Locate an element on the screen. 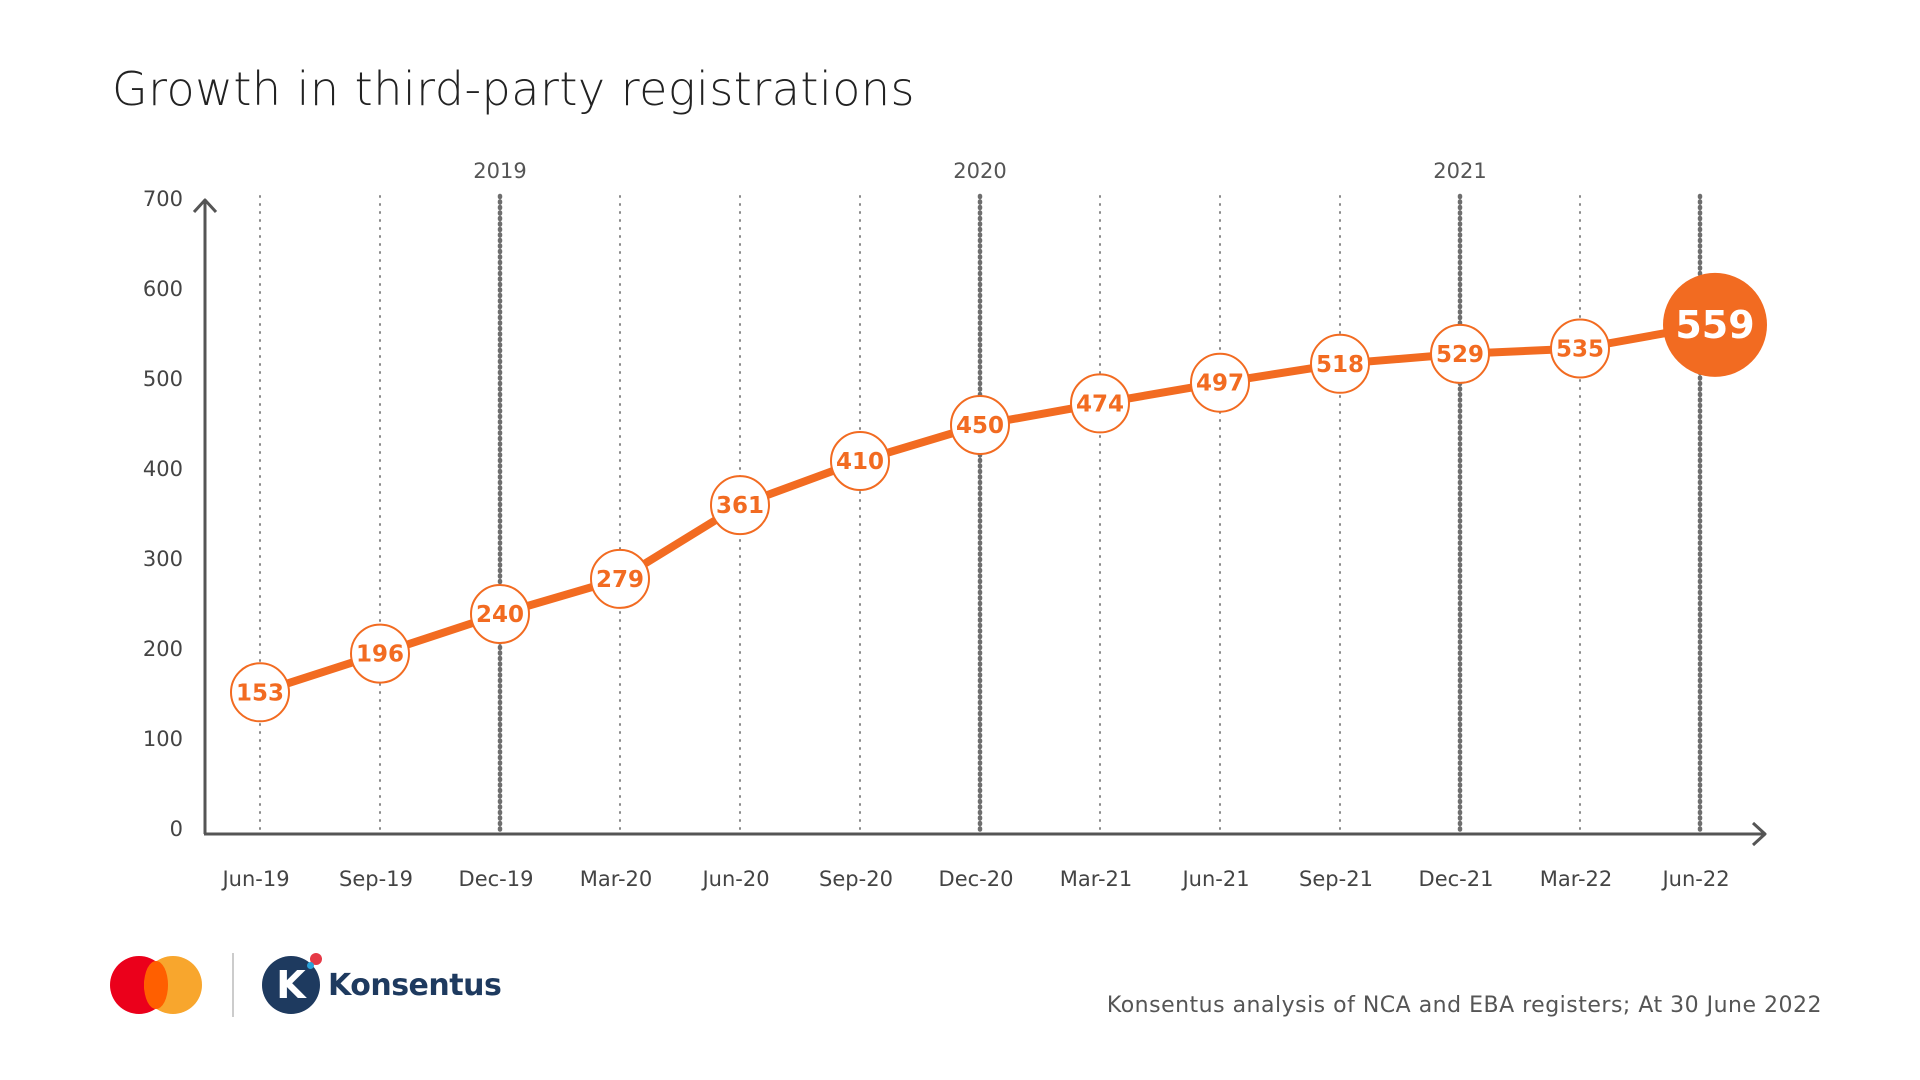  highlight-point: 559 is located at coordinates (1715, 324).